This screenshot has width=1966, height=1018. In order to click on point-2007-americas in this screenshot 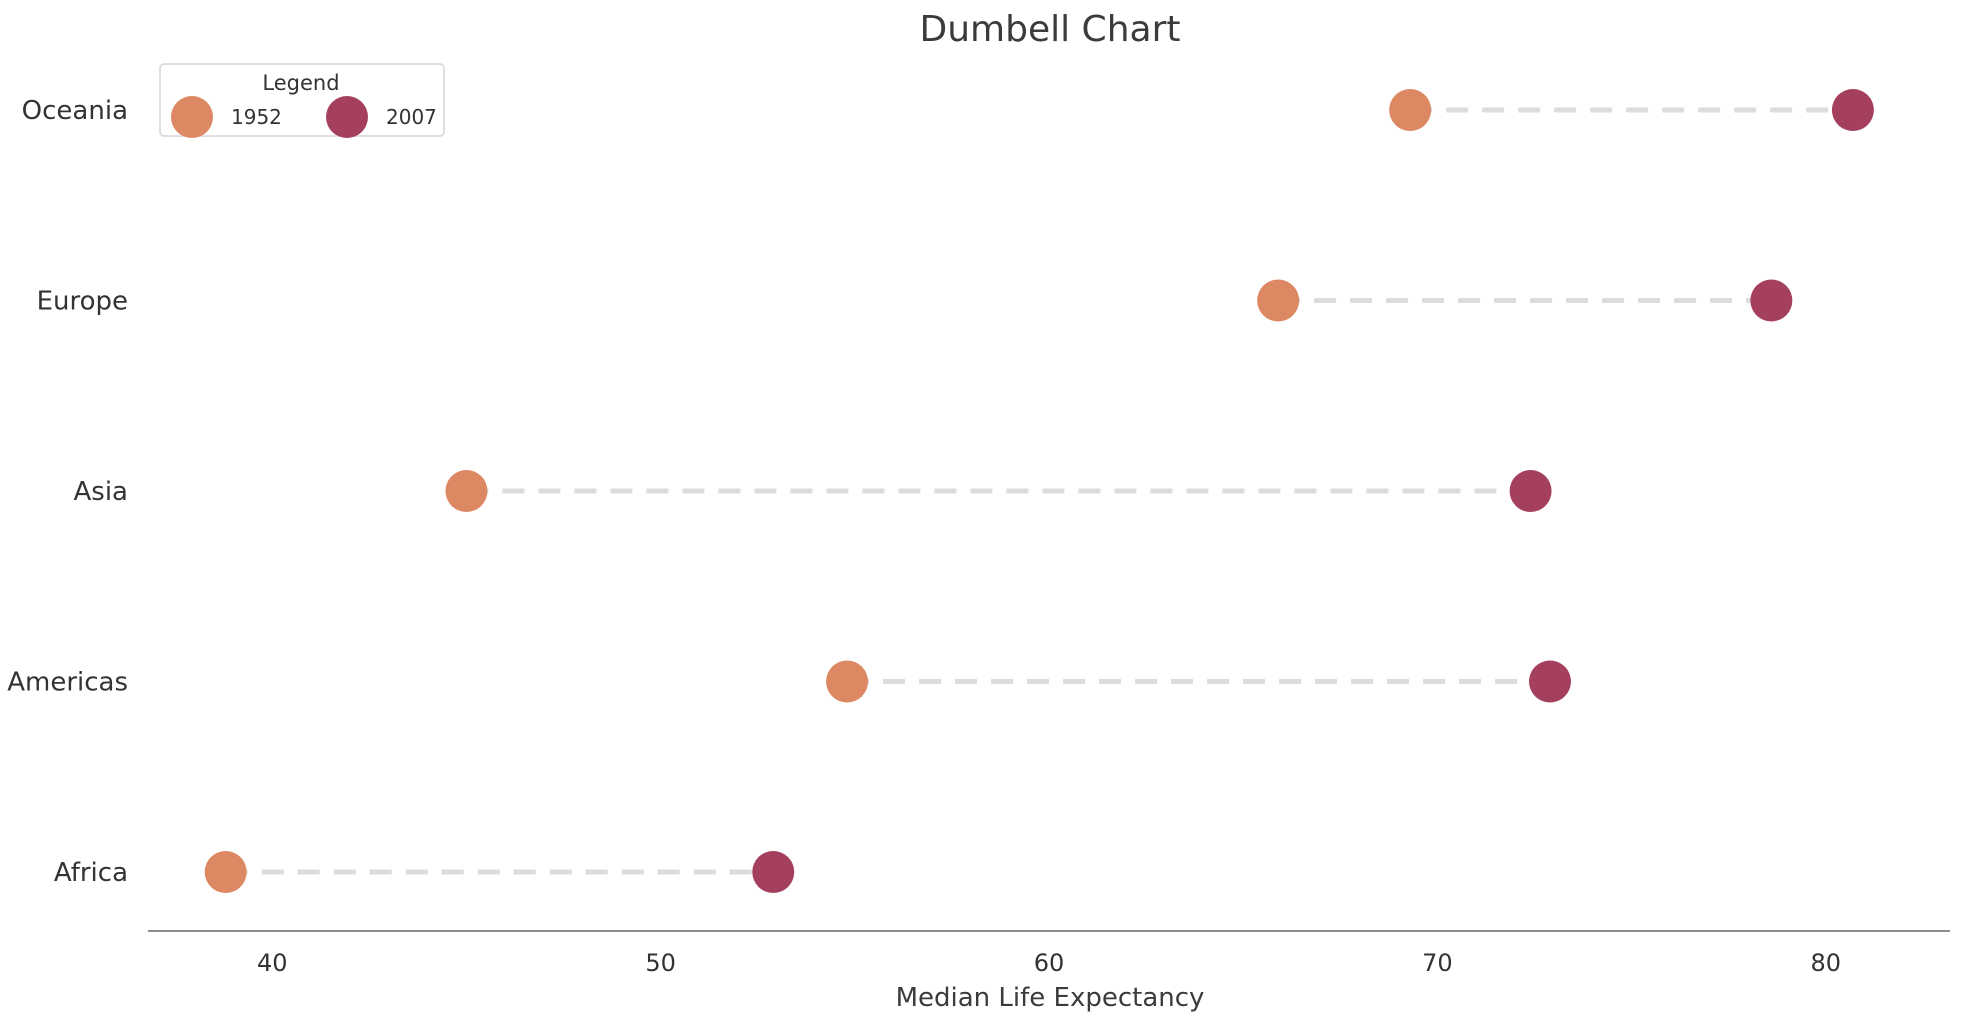, I will do `click(1549, 681)`.